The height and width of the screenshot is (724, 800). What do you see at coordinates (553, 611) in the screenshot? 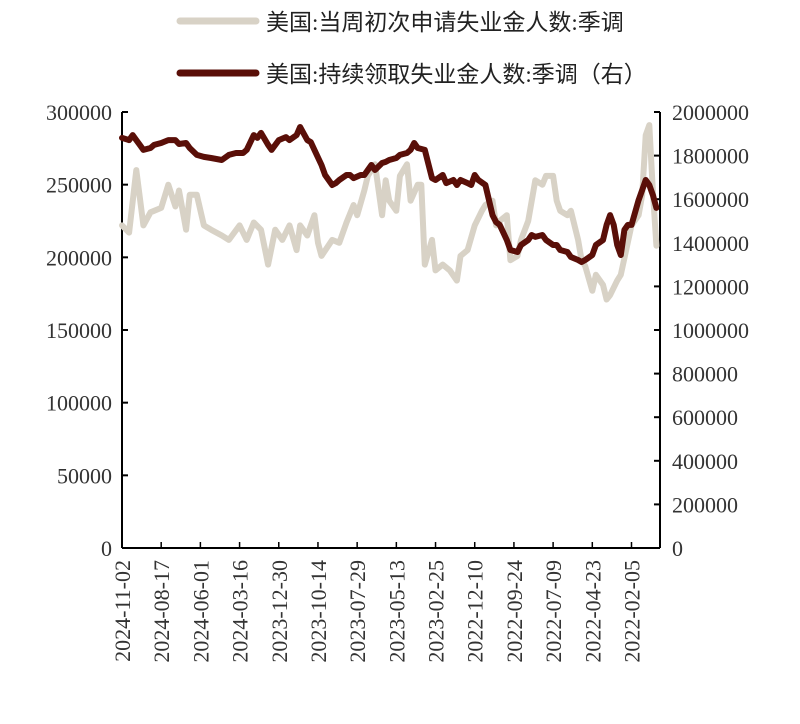
I see `x-tick-label: 2022-07-09` at bounding box center [553, 611].